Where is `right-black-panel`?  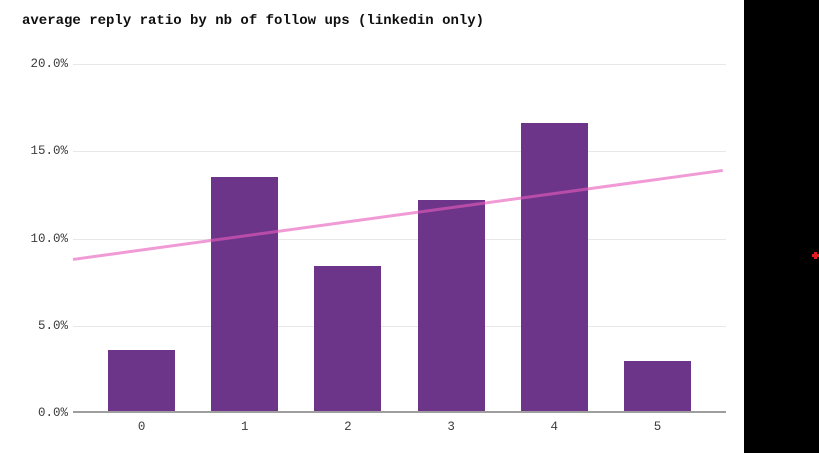 right-black-panel is located at coordinates (781, 226).